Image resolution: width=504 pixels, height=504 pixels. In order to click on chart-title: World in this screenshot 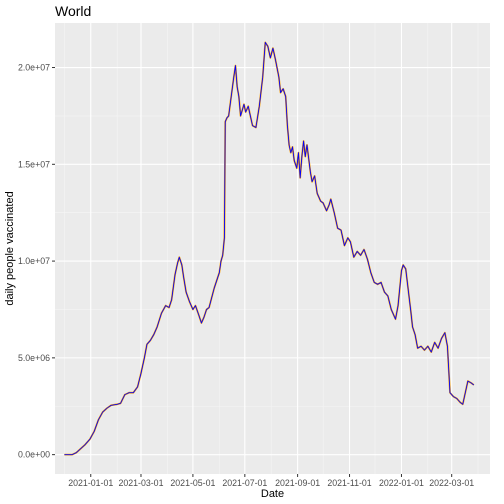, I will do `click(73, 11)`.